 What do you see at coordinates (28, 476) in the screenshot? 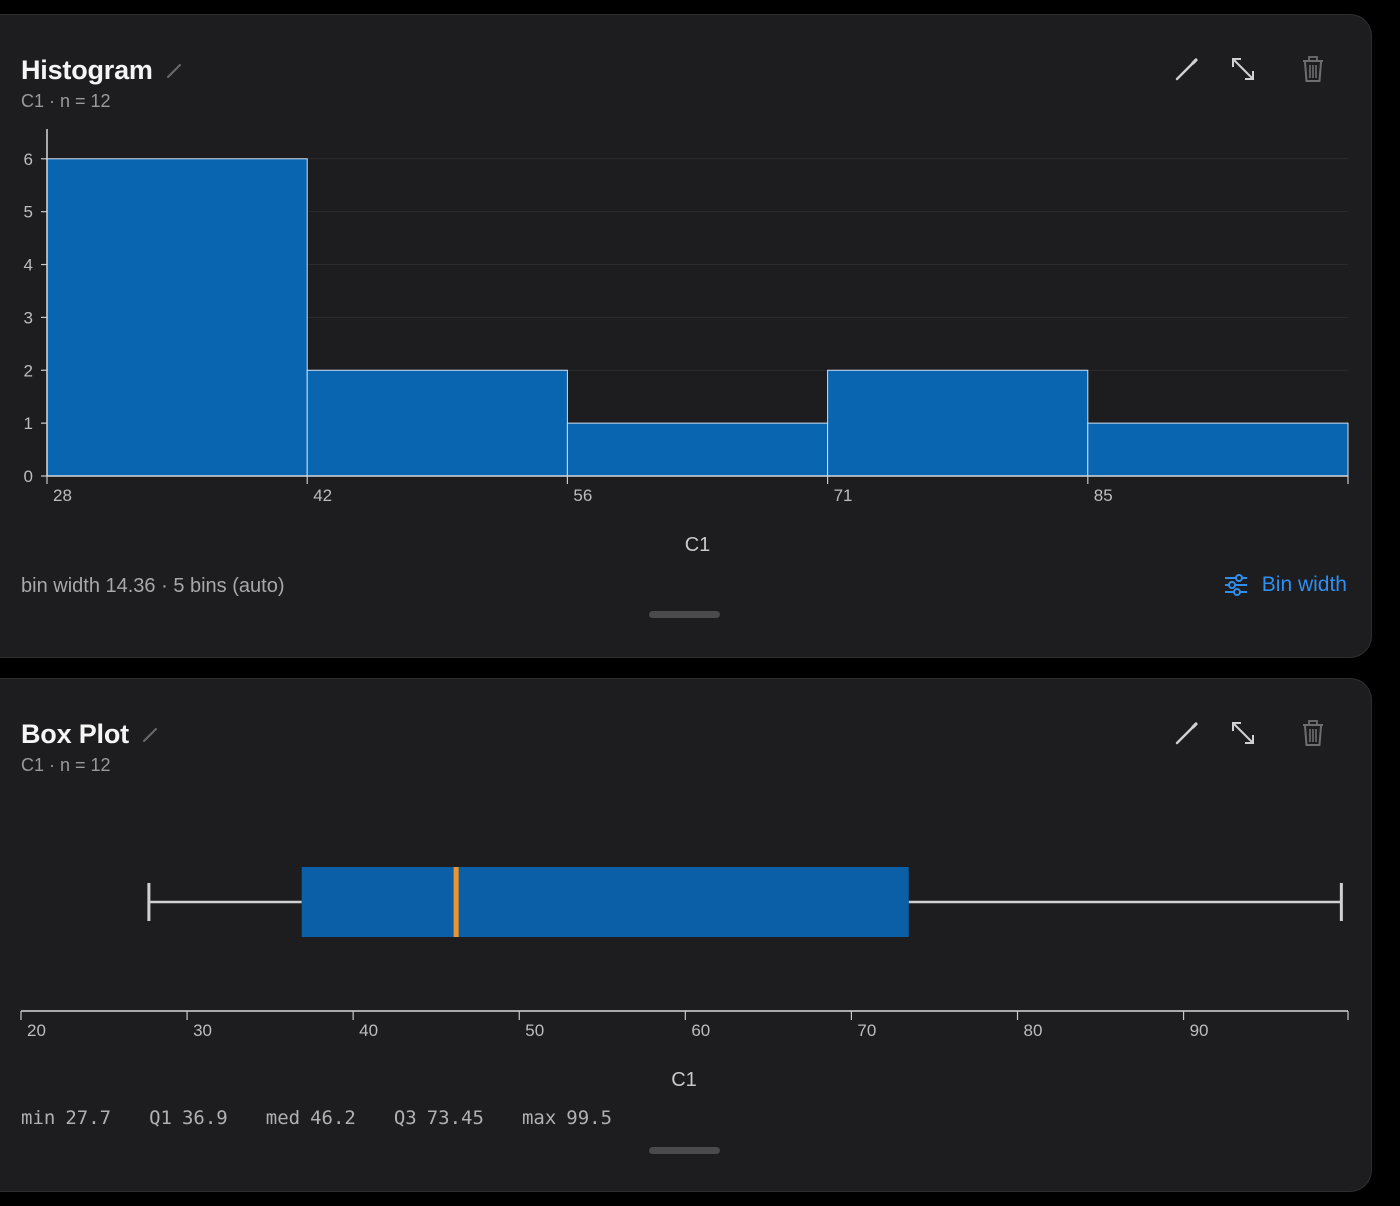
I see `y-tick-label: 0` at bounding box center [28, 476].